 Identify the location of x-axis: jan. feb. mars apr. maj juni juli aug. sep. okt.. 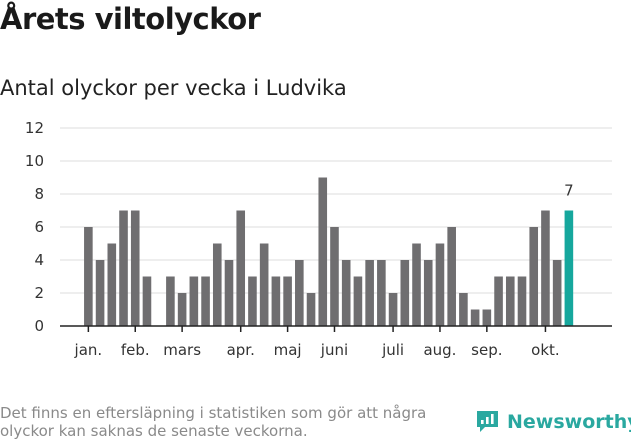
(336, 342).